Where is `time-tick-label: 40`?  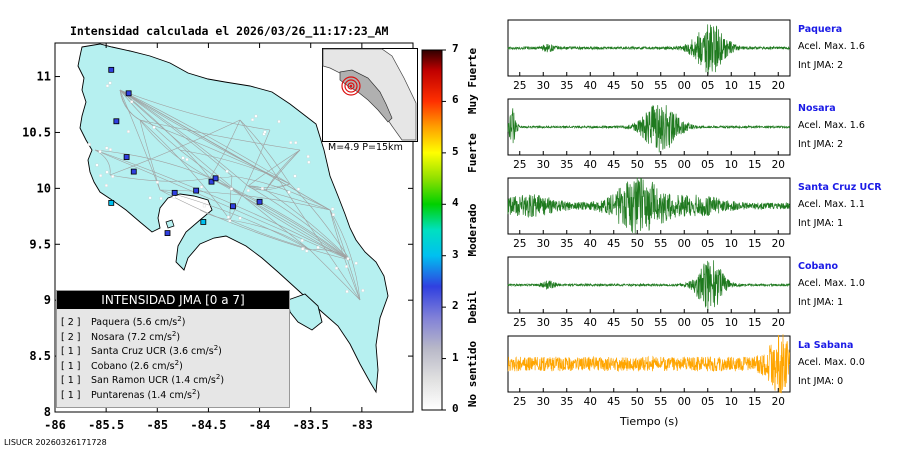 time-tick-label: 40 is located at coordinates (590, 86).